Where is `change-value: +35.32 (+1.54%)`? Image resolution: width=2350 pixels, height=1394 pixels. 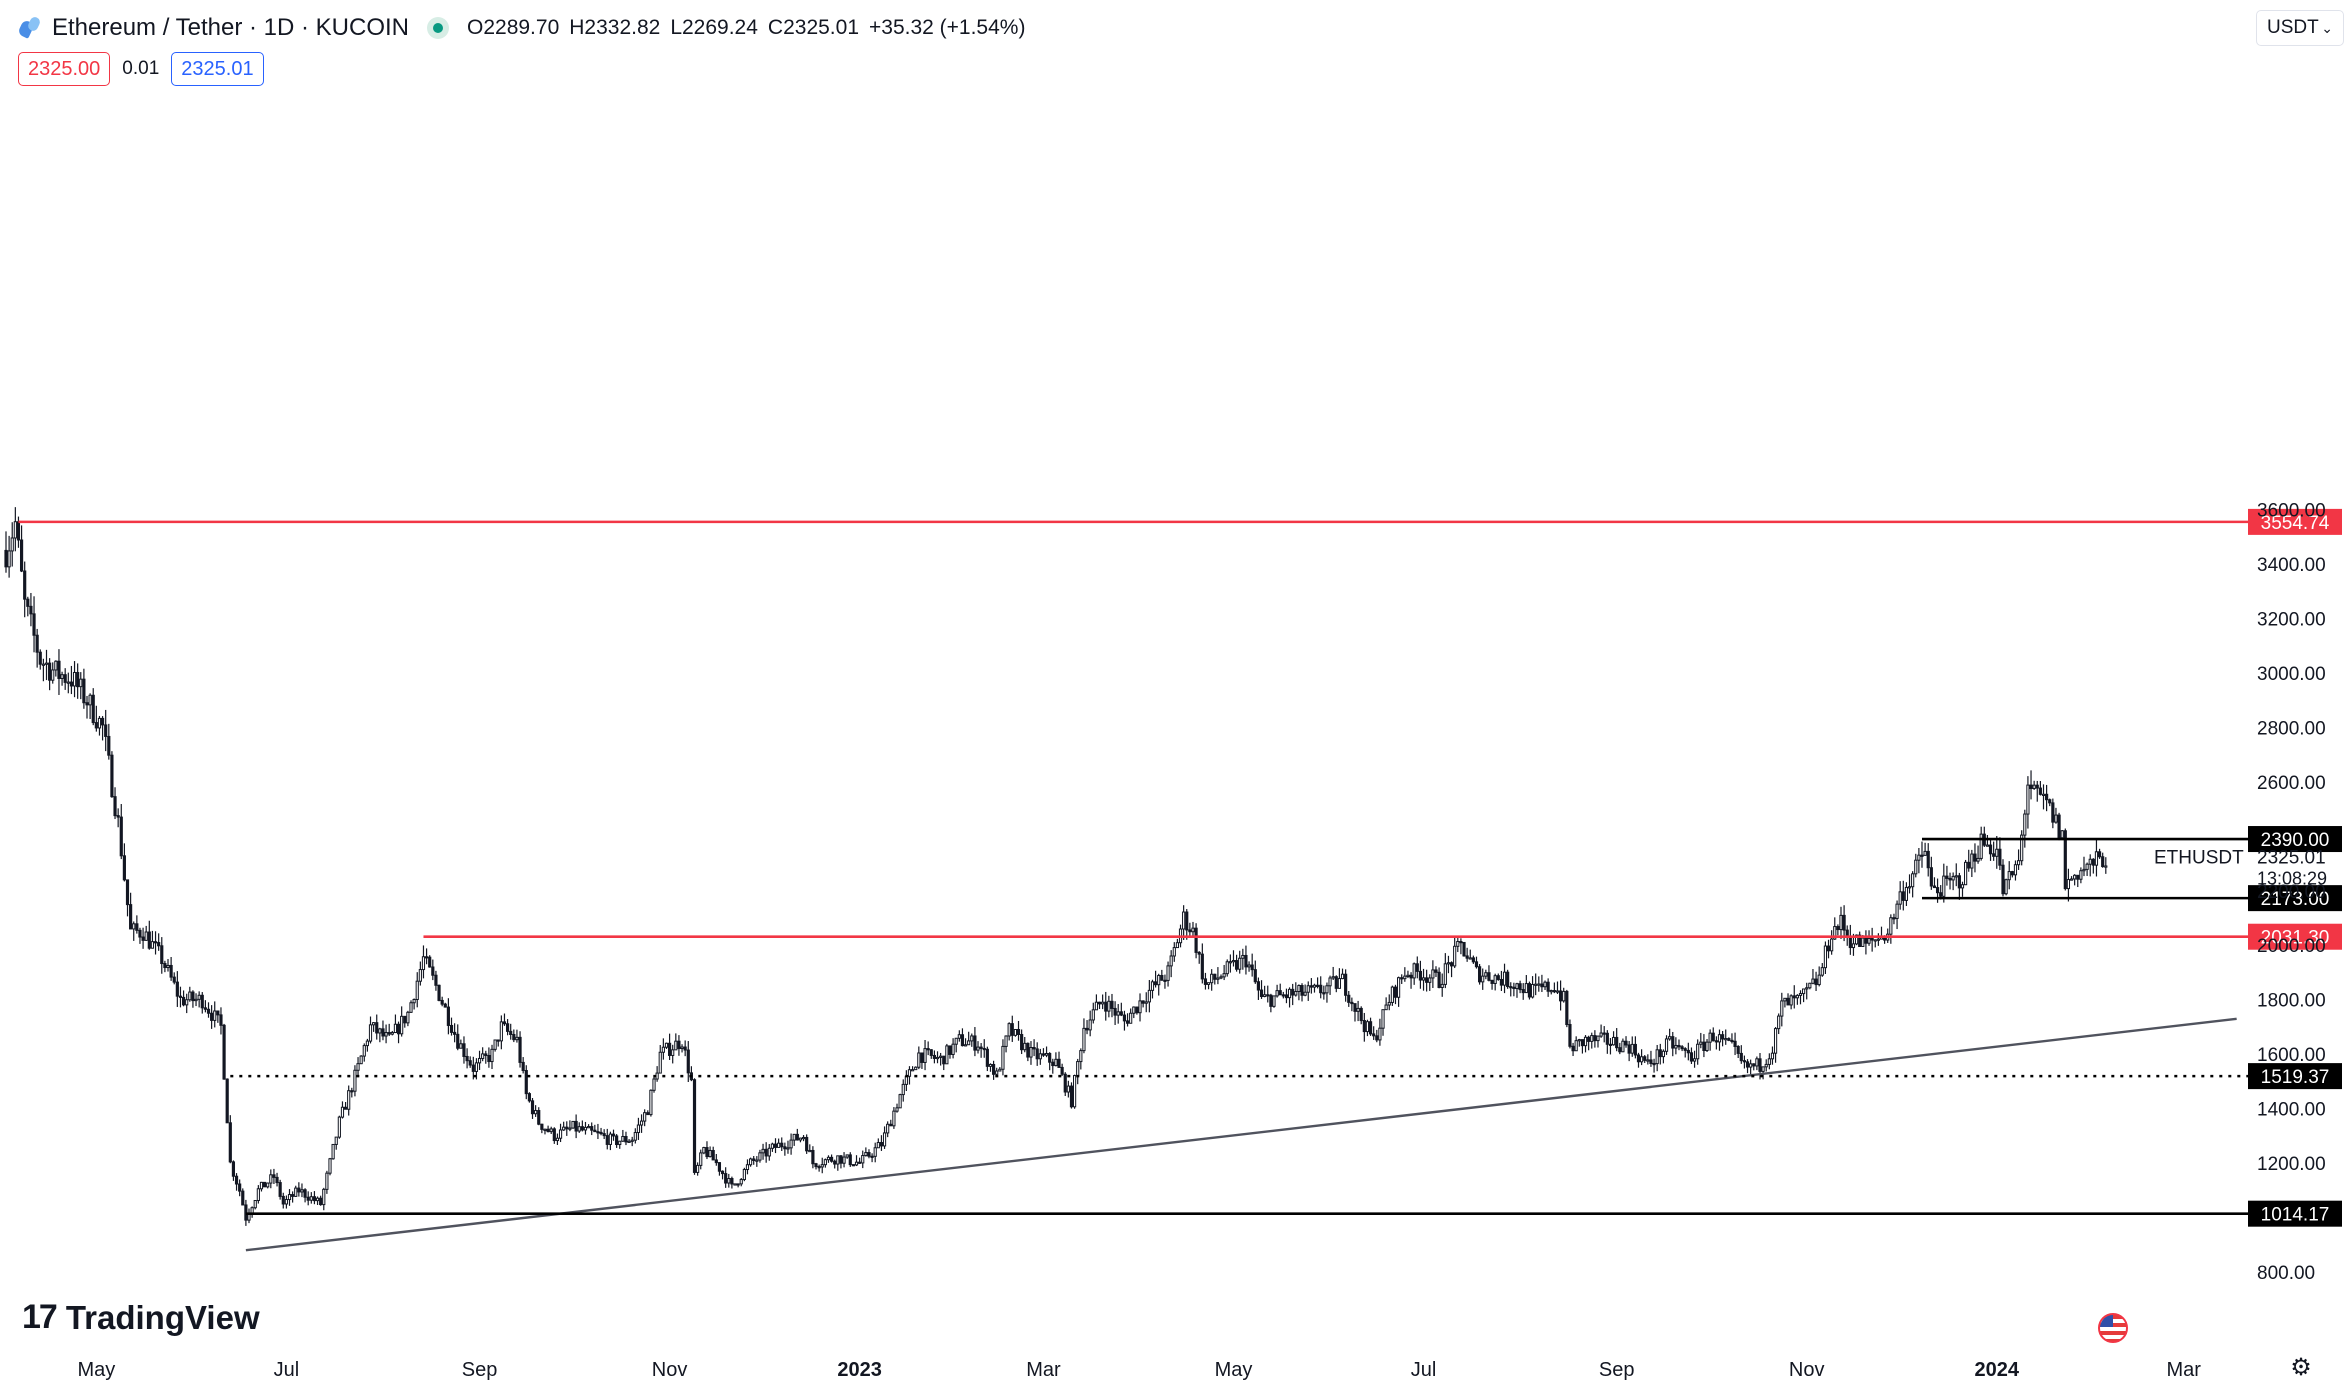
change-value: +35.32 (+1.54%) is located at coordinates (947, 27).